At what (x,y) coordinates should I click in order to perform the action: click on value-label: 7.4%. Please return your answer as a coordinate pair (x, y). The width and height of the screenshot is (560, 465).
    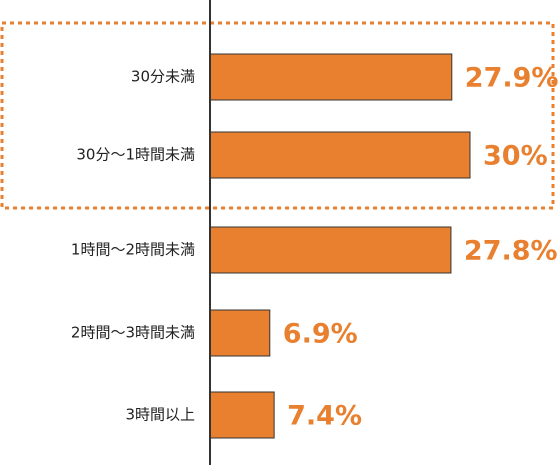
    Looking at the image, I should click on (324, 416).